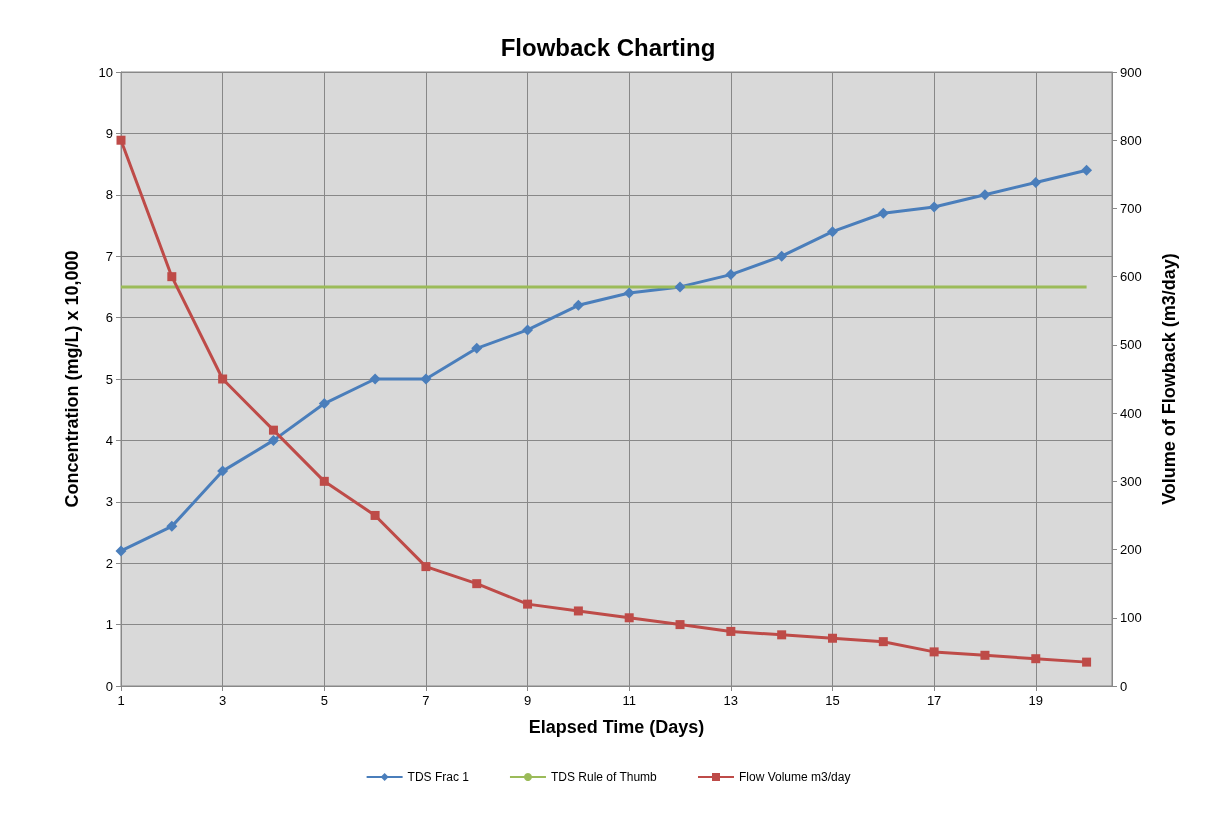 The image size is (1224, 813). Describe the element at coordinates (1131, 208) in the screenshot. I see `y2-tick-label: 700` at that location.